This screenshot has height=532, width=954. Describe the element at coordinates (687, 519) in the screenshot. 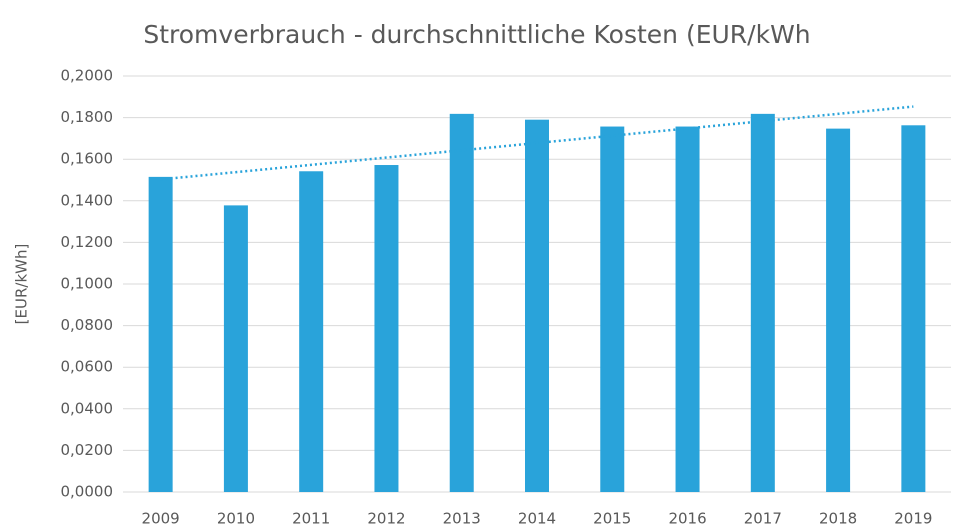

I see `x-tick-label: 2016` at that location.